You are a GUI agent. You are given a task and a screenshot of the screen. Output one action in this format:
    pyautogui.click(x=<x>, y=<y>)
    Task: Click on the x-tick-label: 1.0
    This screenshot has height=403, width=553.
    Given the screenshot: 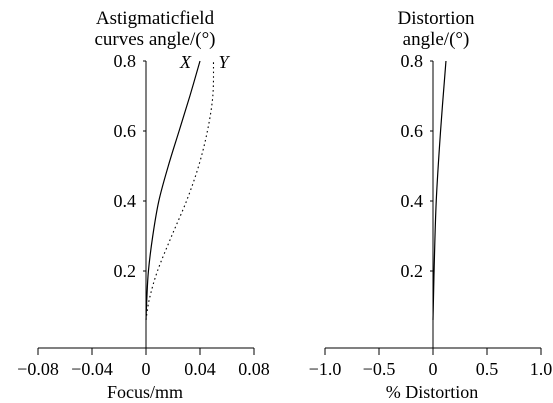 What is the action you would take?
    pyautogui.click(x=541, y=369)
    